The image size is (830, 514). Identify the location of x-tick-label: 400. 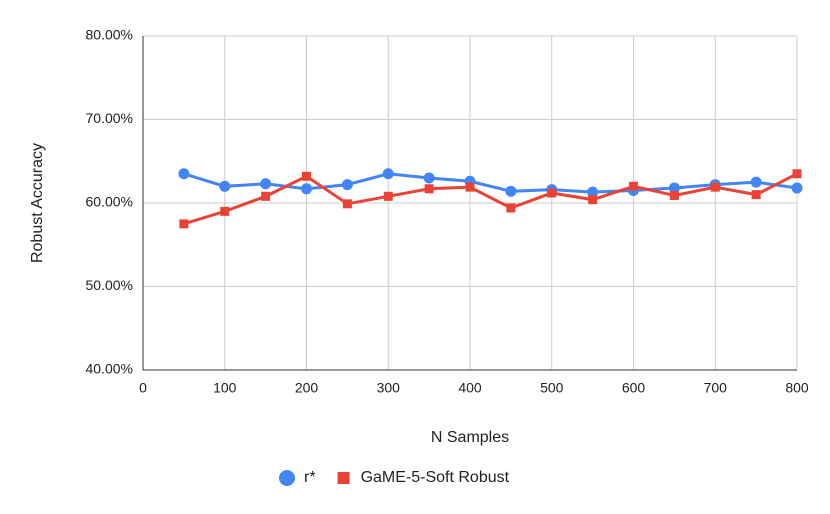
(470, 388).